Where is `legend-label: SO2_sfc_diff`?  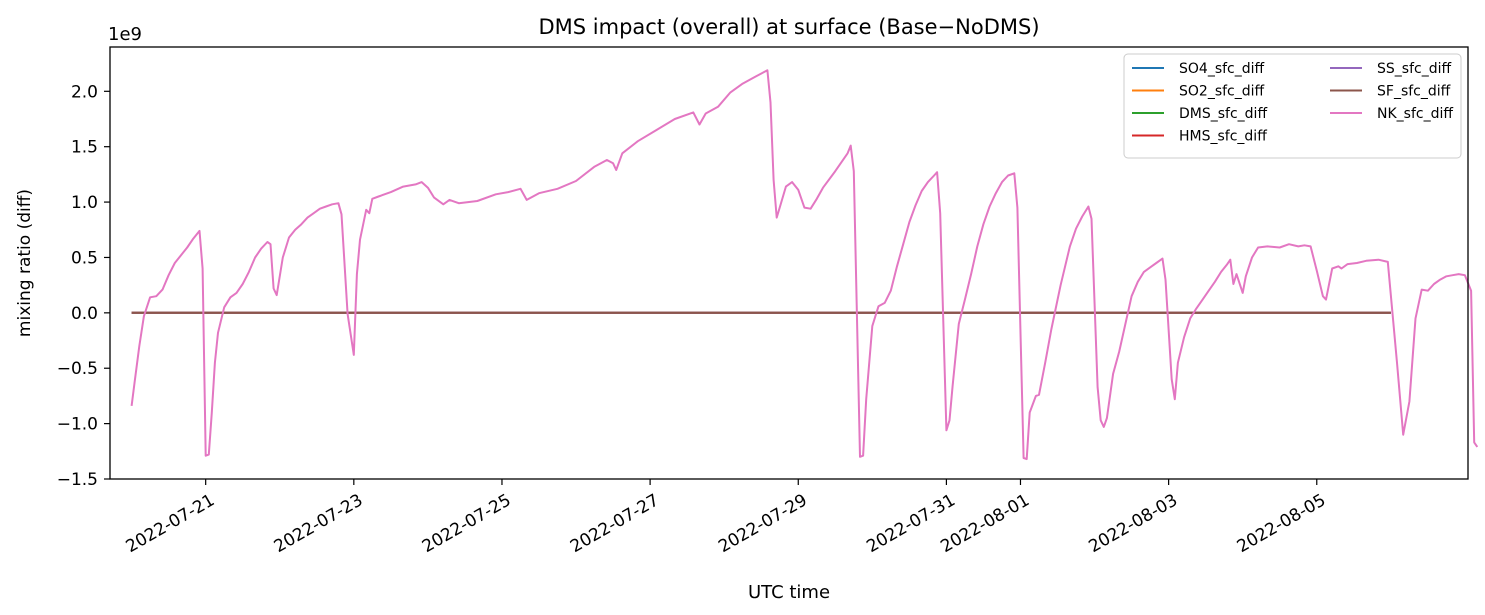 legend-label: SO2_sfc_diff is located at coordinates (1222, 92).